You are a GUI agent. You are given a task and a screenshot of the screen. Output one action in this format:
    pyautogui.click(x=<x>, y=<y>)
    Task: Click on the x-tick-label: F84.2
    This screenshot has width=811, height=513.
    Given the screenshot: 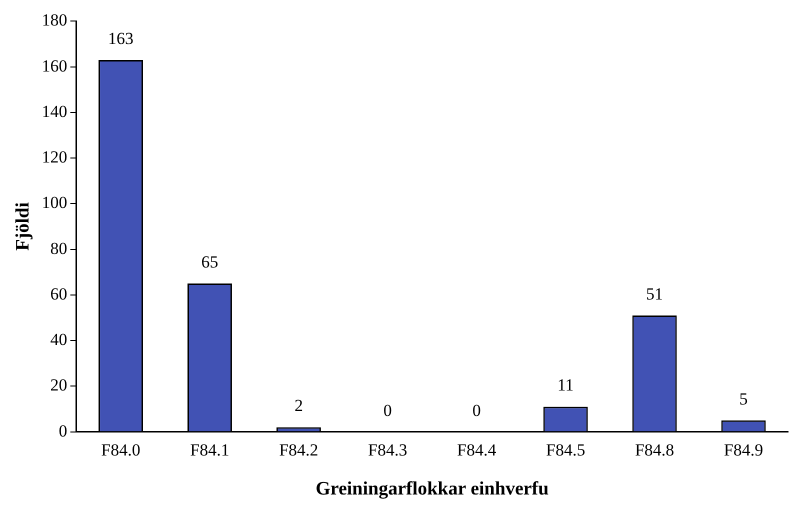 What is the action you would take?
    pyautogui.click(x=298, y=450)
    